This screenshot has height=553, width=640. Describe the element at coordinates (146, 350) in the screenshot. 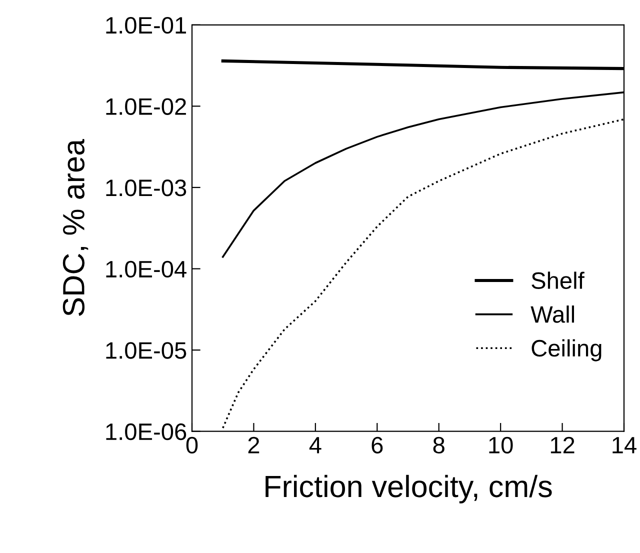

I see `y-tick-label: 1.0E-05` at that location.